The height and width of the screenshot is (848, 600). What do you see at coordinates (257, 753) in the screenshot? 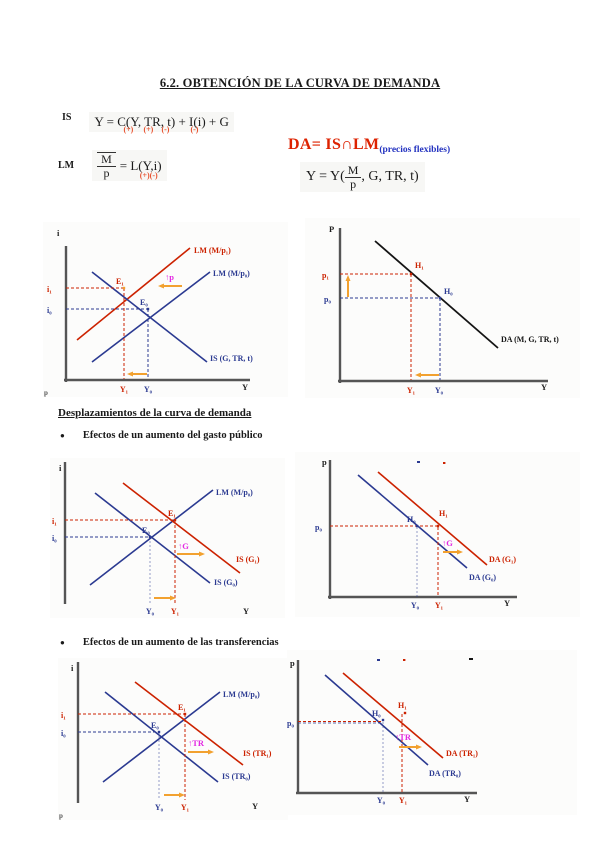
I see `is1-label: IS (TR₁)` at bounding box center [257, 753].